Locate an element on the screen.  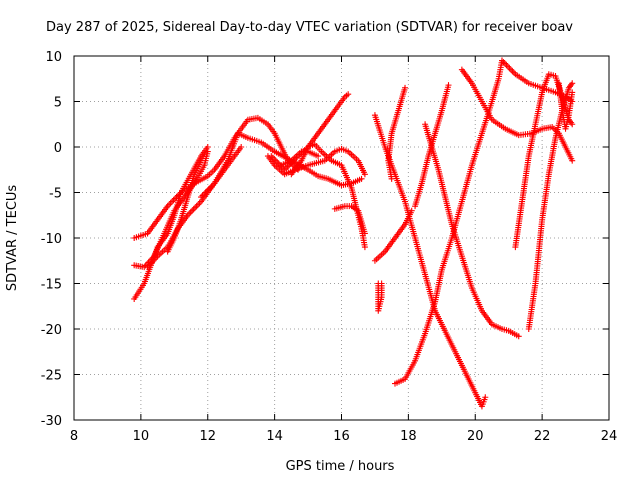
y-tick-label: 5 is located at coordinates (58, 103).